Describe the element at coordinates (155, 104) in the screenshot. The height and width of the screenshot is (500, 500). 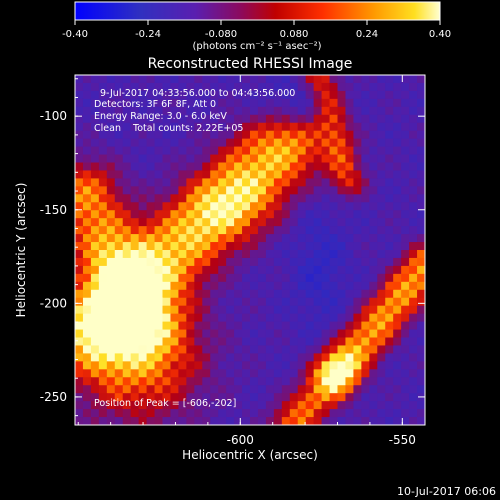
I see `annotation-detectors: Detectors: 3F 6F 8F, Att 0` at that location.